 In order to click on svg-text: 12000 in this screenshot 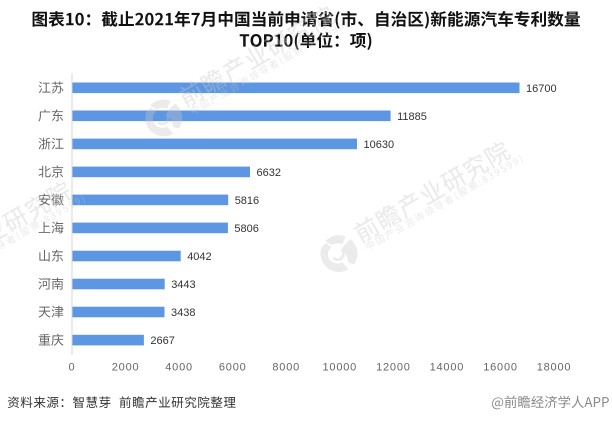, I will do `click(393, 368)`.